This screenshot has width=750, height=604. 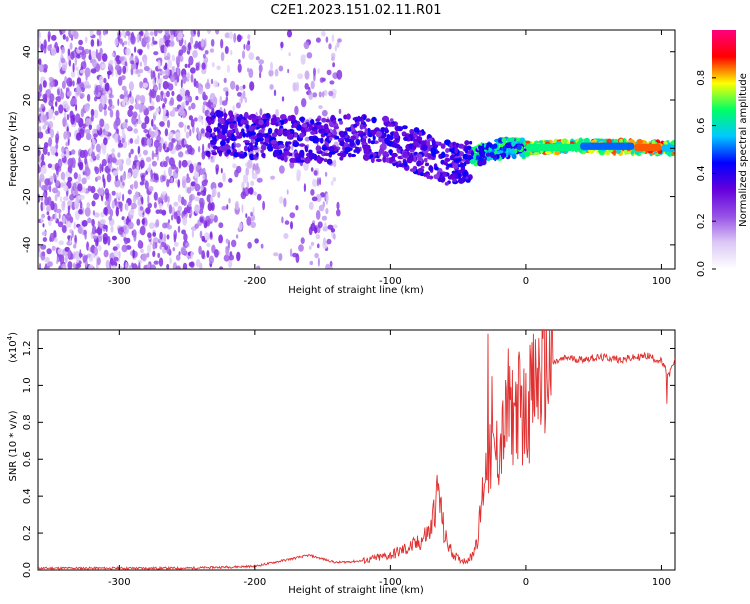 I want to click on spectrogram-band, so click(x=668, y=148).